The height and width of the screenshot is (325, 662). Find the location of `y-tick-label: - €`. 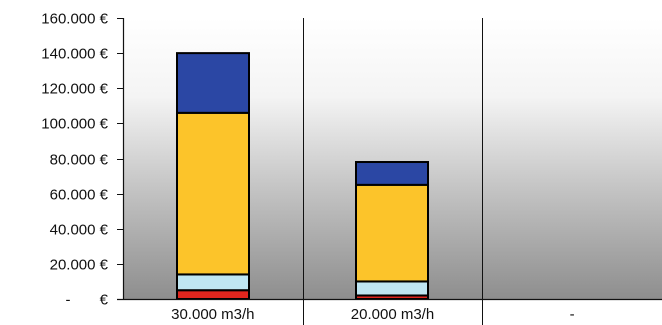

y-tick-label: - € is located at coordinates (86, 300).